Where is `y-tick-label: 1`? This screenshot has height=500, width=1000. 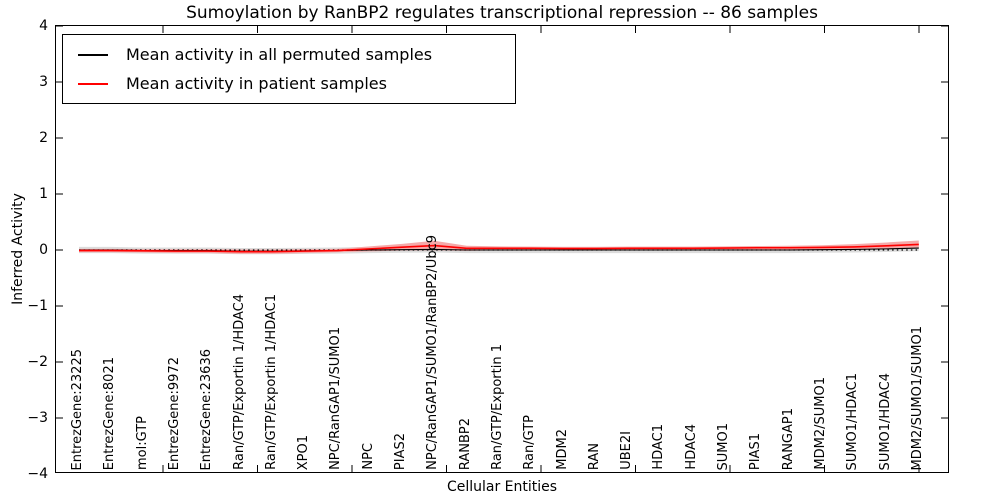 y-tick-label: 1 is located at coordinates (43, 194).